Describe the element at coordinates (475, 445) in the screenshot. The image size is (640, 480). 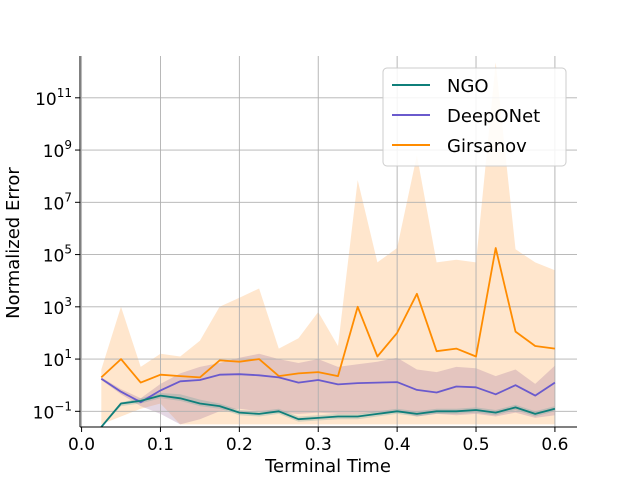
I see `x-tick-label: 0.5` at that location.